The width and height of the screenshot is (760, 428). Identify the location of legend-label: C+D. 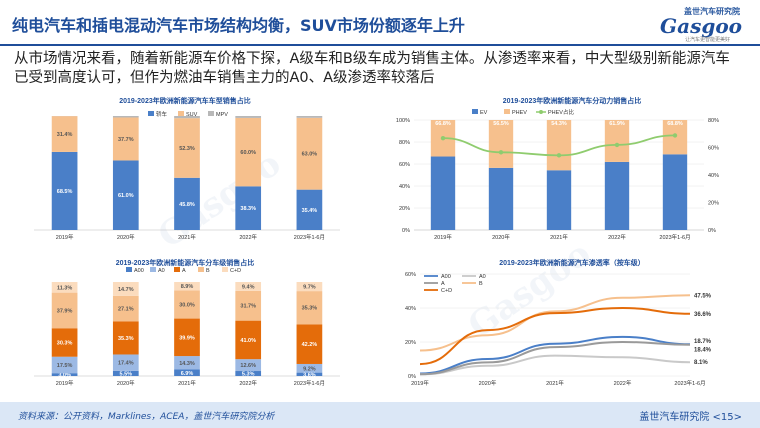
(235, 271).